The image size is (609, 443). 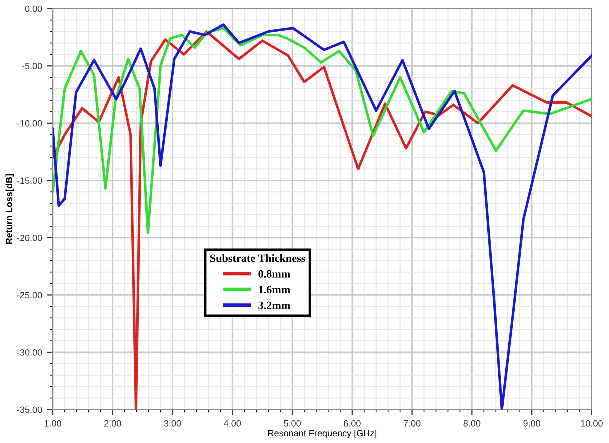 I want to click on y-tick-label: 0.00, so click(x=33, y=9).